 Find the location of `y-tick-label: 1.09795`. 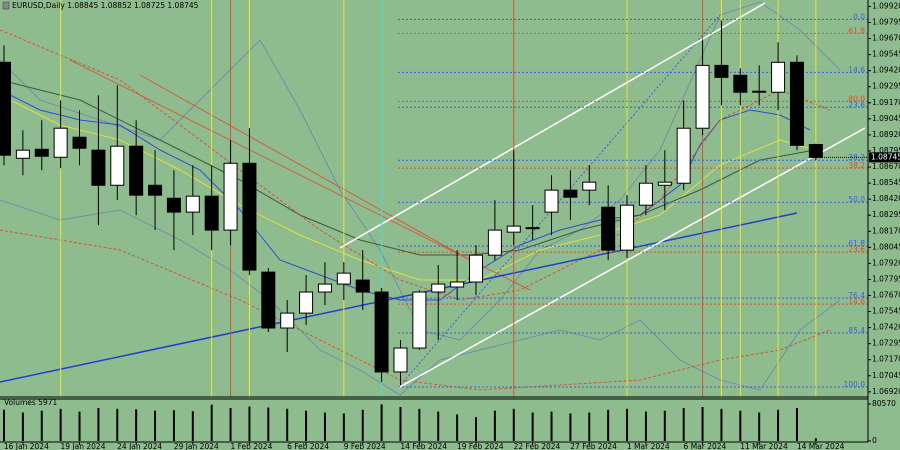

y-tick-label: 1.09795 is located at coordinates (886, 21).